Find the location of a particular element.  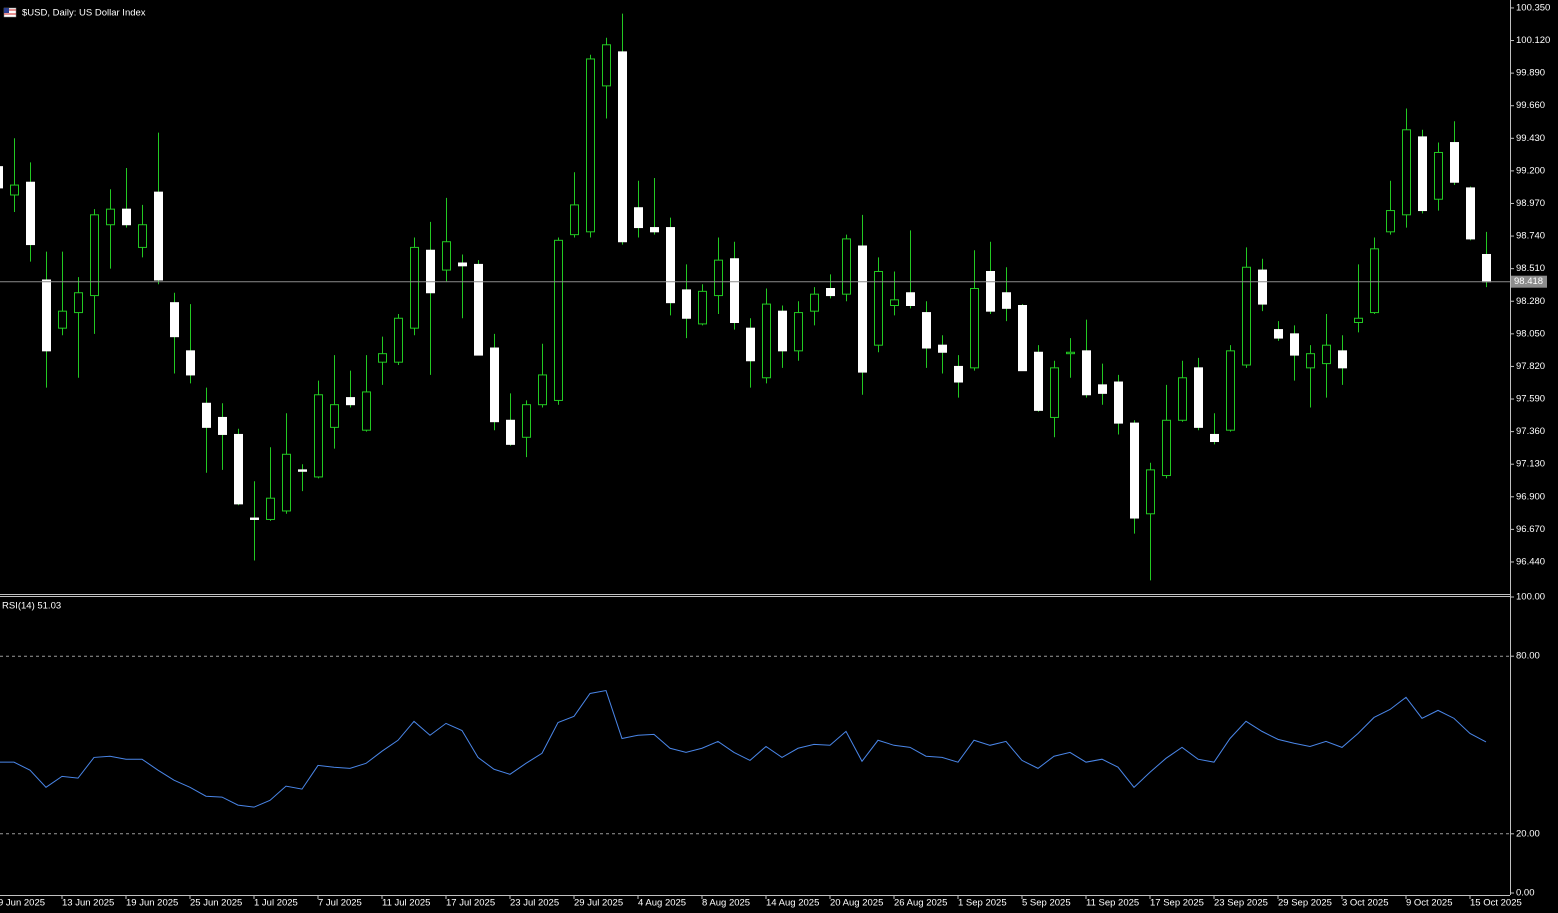

y-tick-label: 100.350 is located at coordinates (1533, 7).